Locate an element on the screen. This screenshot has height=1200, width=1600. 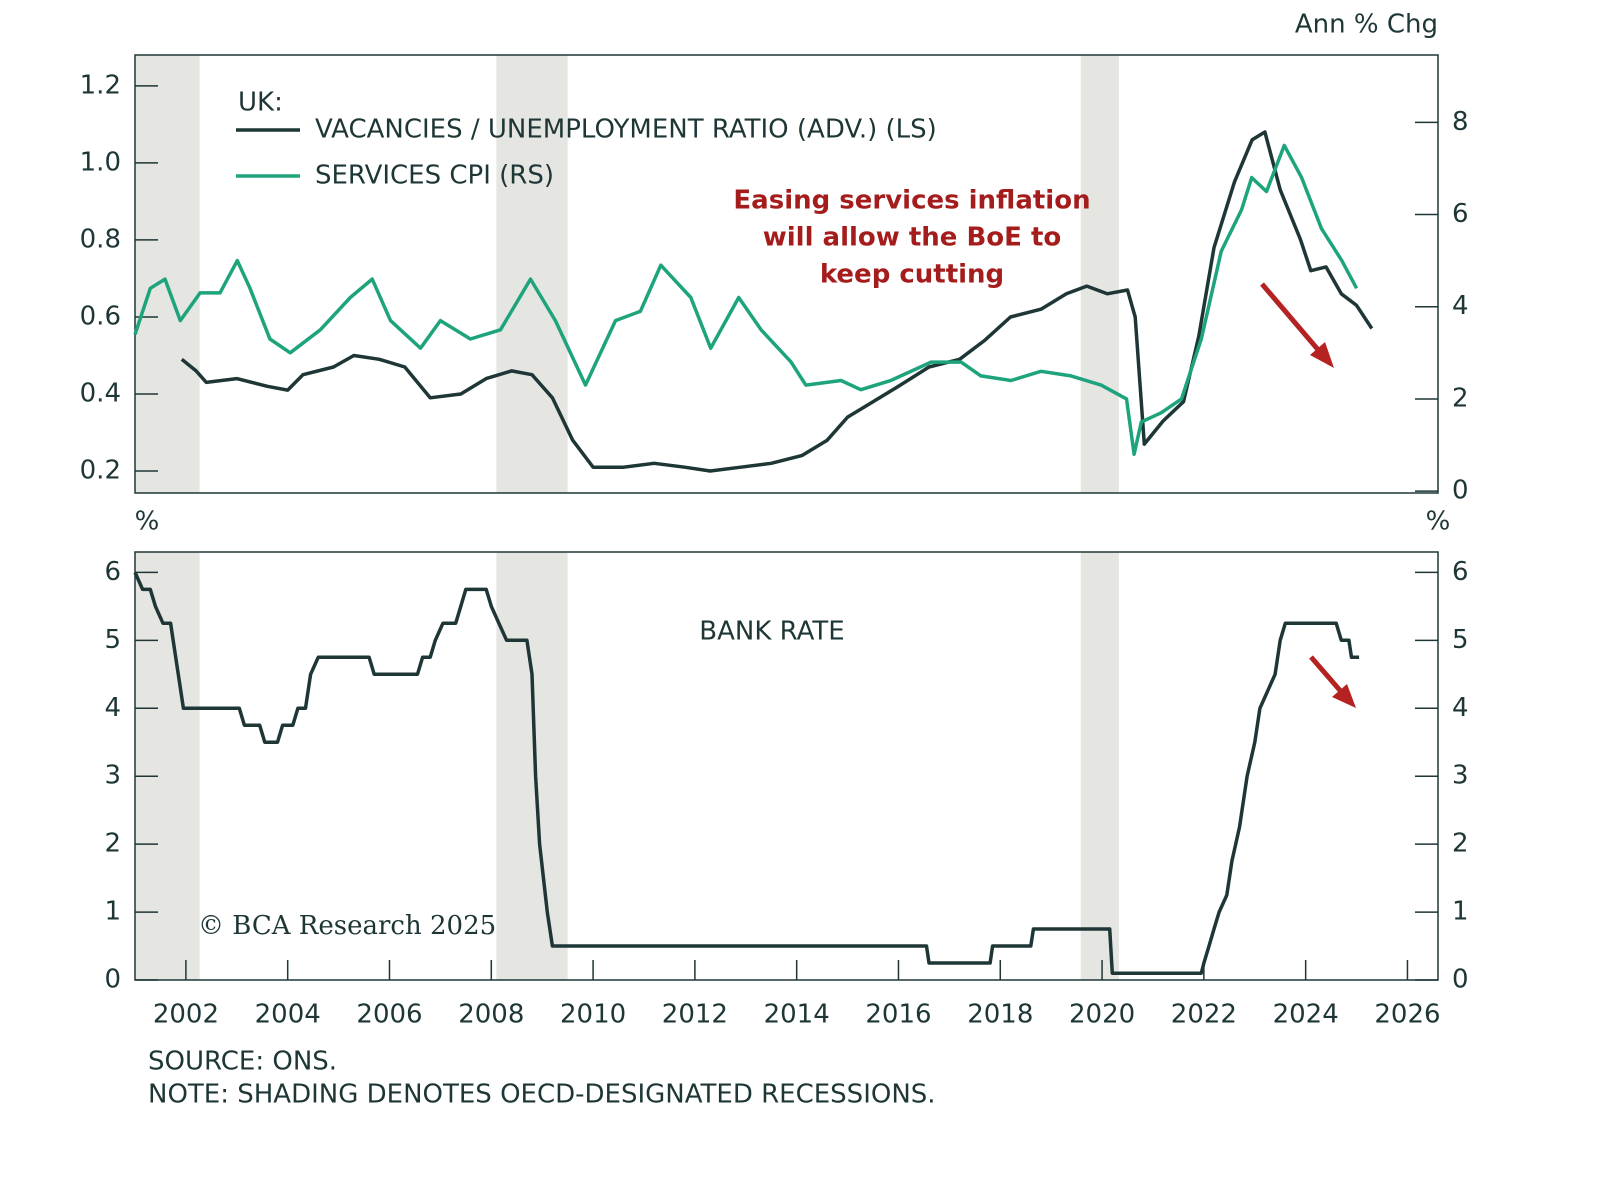
annotation: keep cutting is located at coordinates (912, 275).